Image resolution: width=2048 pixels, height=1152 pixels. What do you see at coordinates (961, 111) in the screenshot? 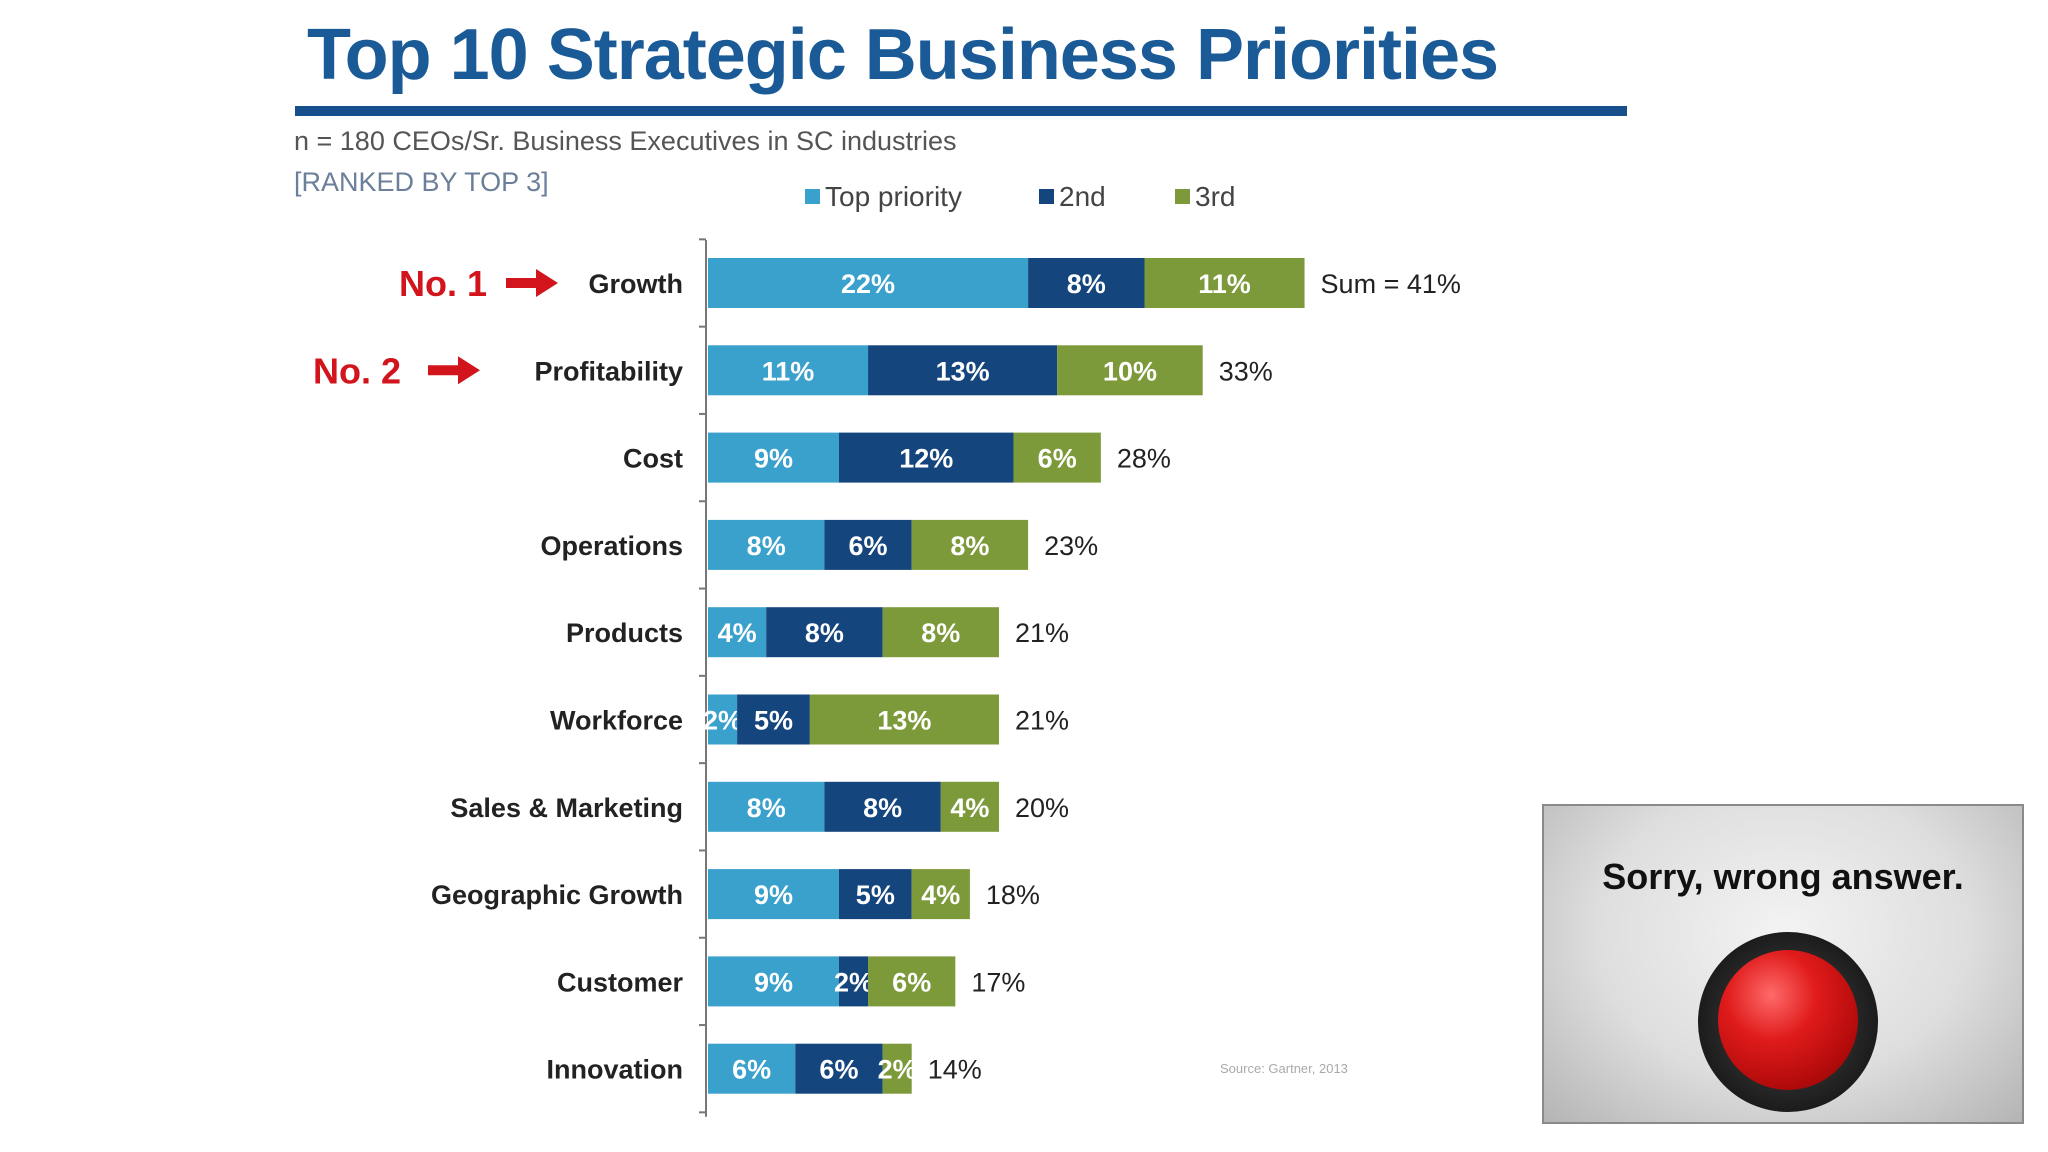
I see `title-underline` at bounding box center [961, 111].